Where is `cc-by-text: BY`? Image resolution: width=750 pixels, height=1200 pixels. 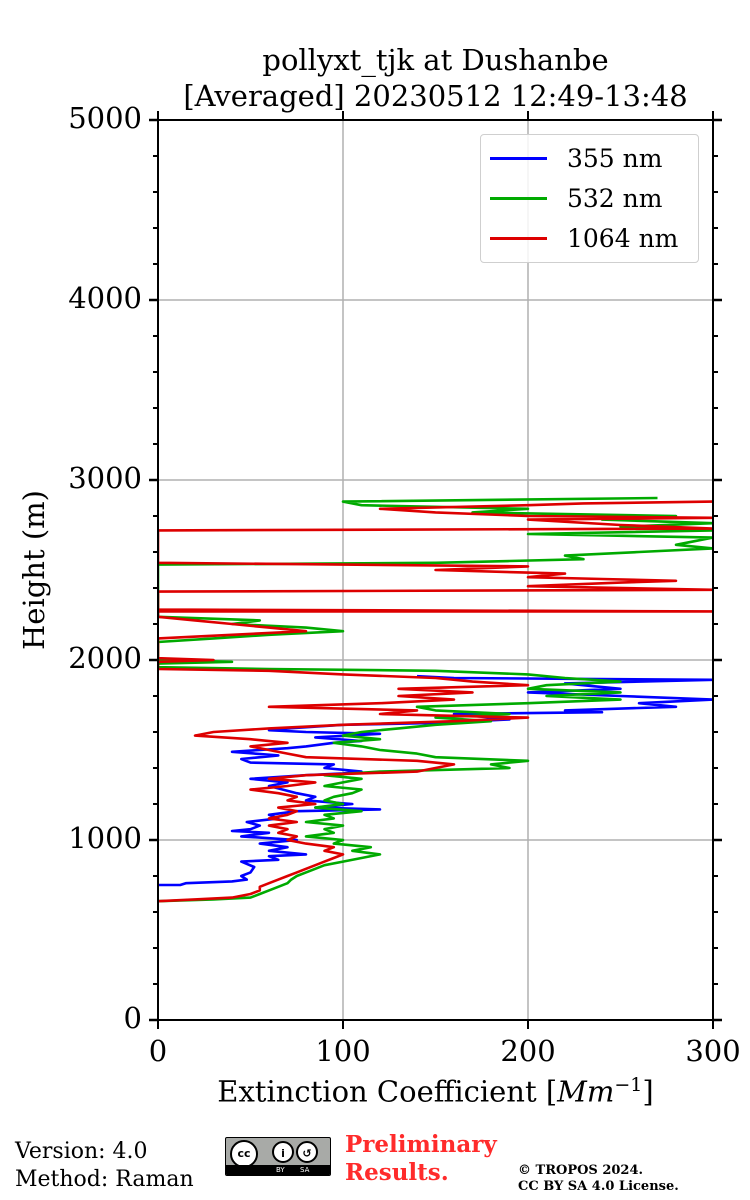 cc-by-text: BY is located at coordinates (280, 1170).